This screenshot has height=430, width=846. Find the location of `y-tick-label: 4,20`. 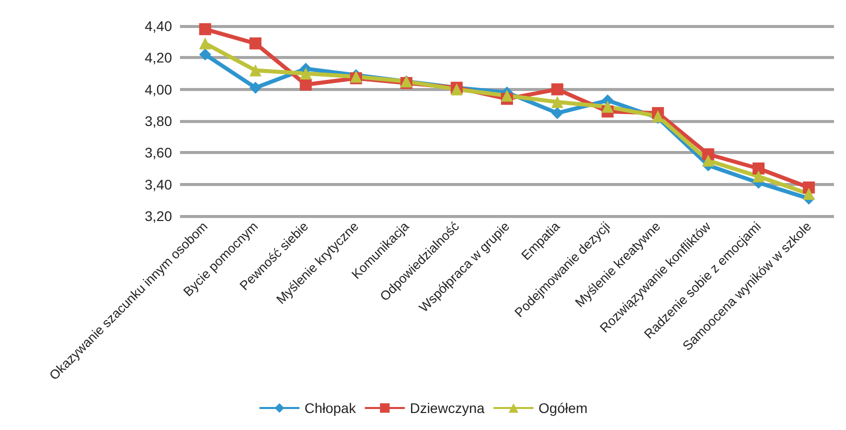

y-tick-label: 4,20 is located at coordinates (158, 58).